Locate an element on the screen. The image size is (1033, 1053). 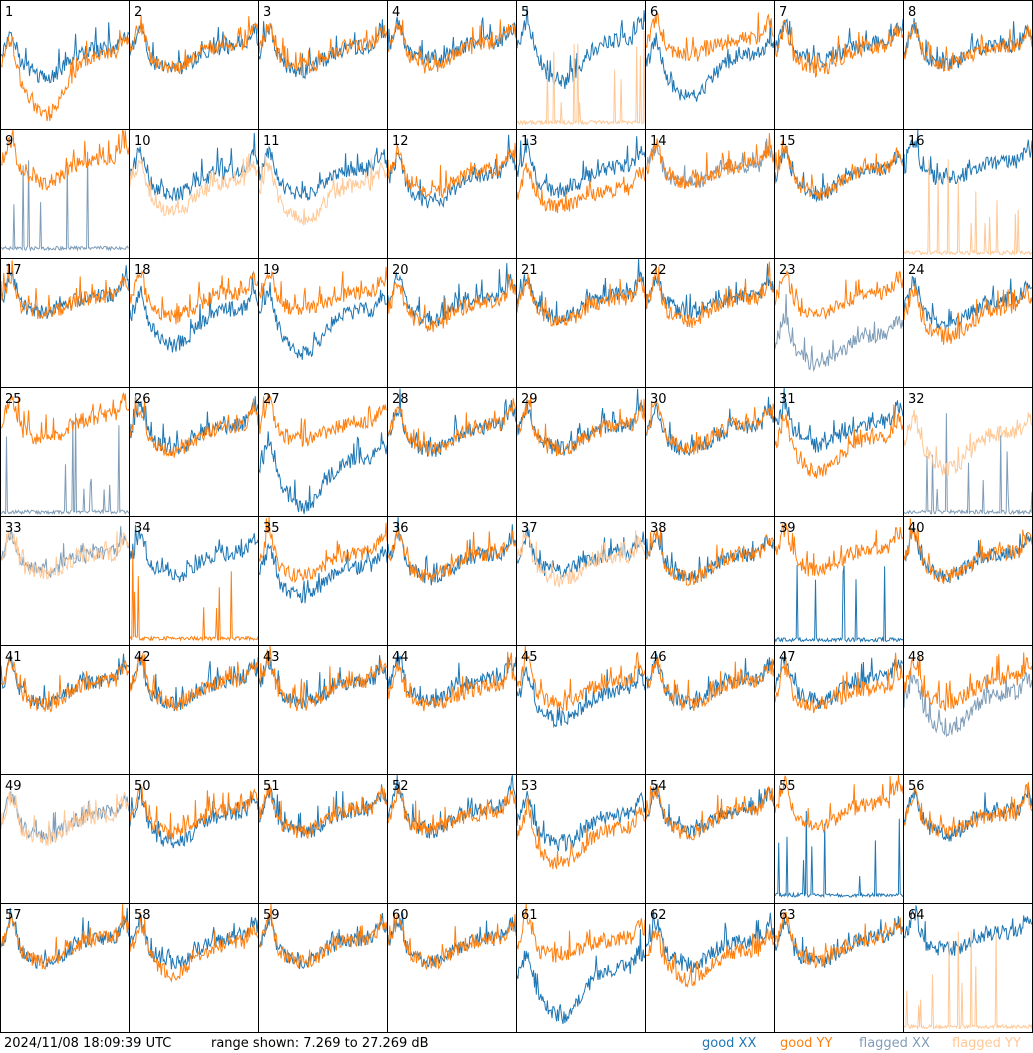
panel-35-label: 35 is located at coordinates (271, 528).